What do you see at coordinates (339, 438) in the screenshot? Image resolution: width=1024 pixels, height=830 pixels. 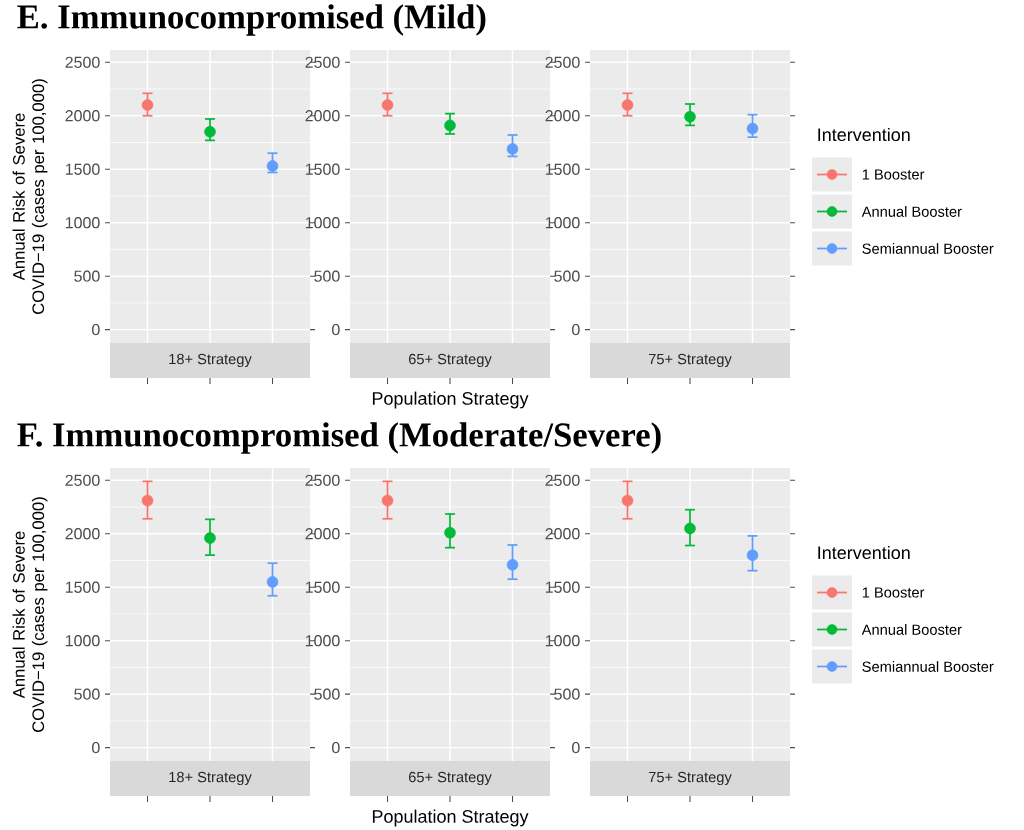 I see `chart-title: F. Immunocompromised (Moderate/Severe)` at bounding box center [339, 438].